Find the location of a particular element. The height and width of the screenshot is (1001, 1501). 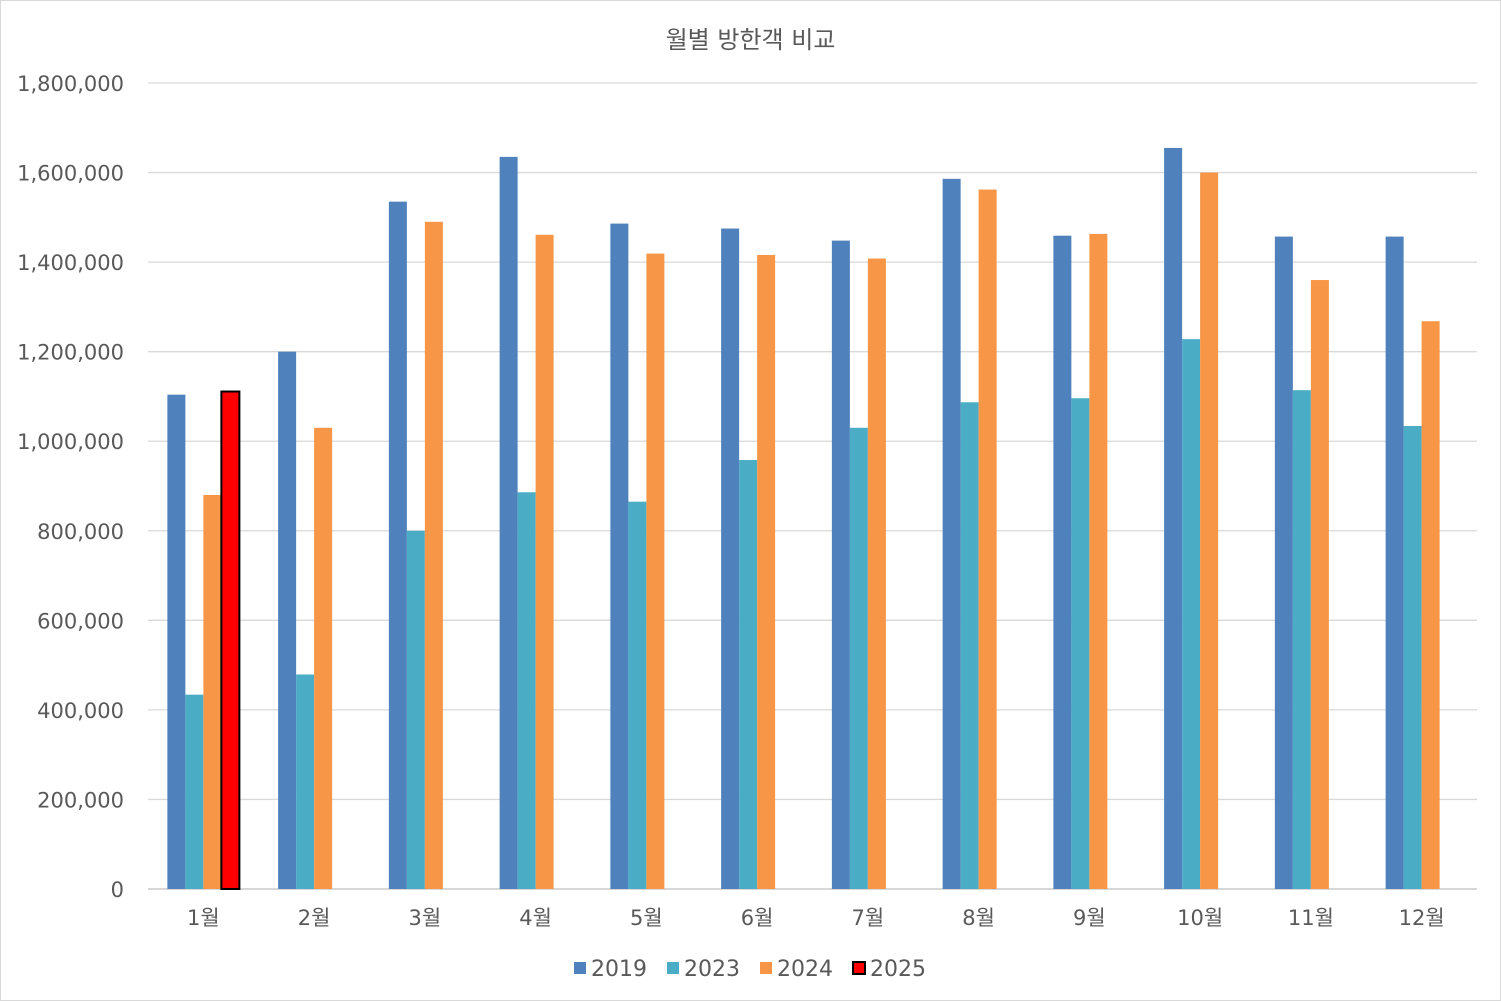

legend-marker-2023 is located at coordinates (673, 968).